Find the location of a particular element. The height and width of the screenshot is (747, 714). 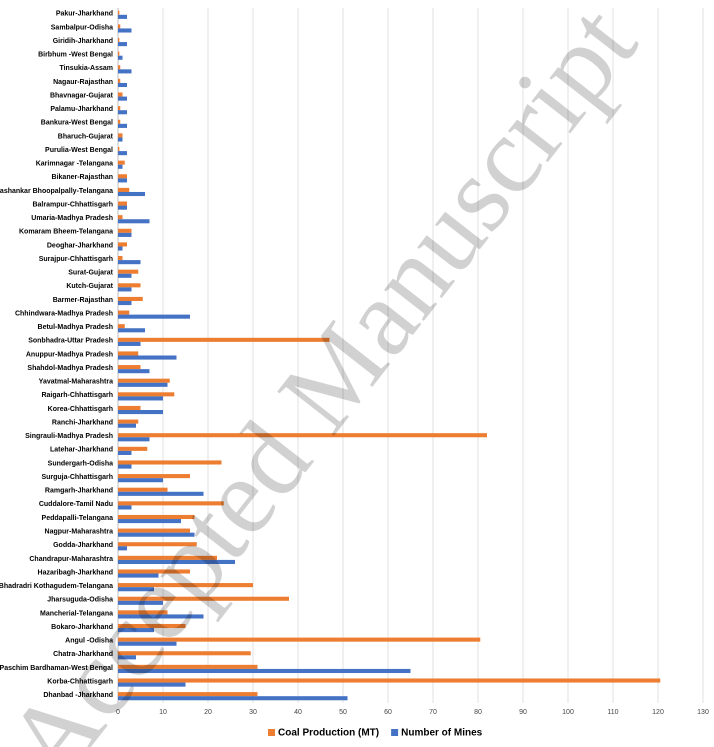

y-tick-label: Angul -Odisha is located at coordinates (89, 641).